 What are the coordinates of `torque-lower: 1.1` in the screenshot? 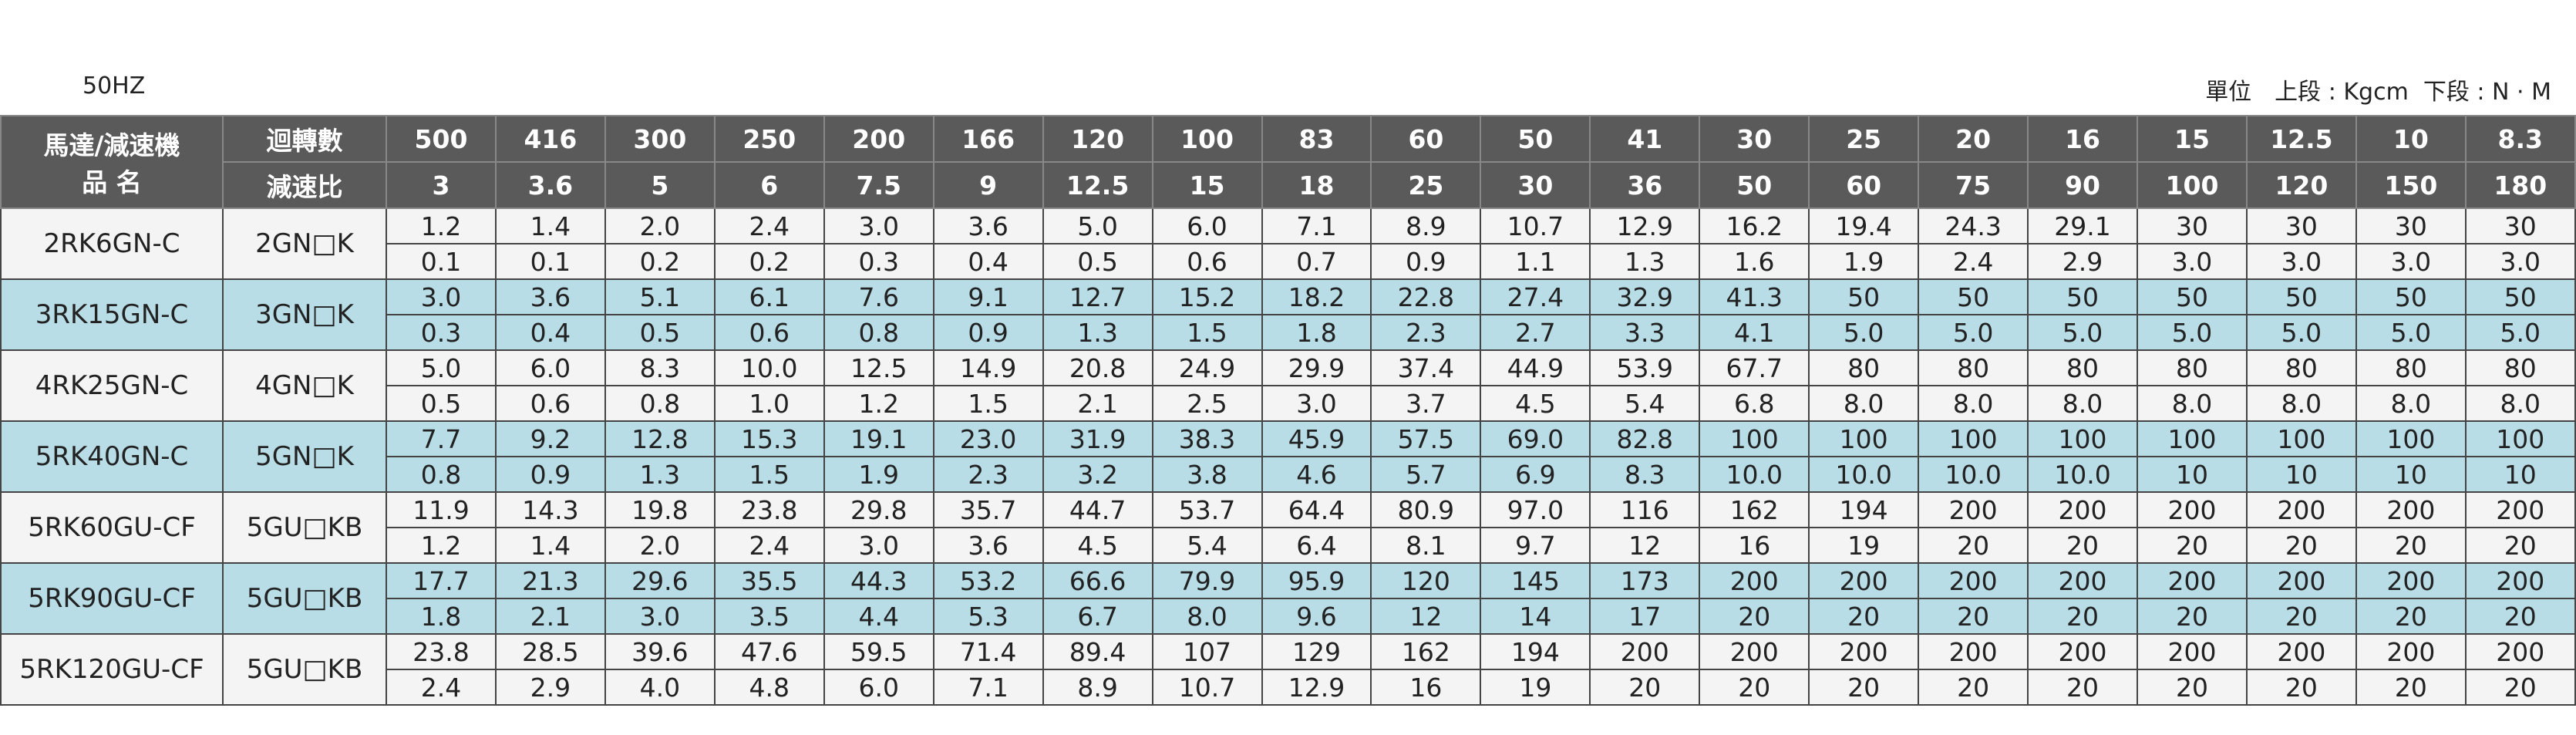 It's located at (1535, 261).